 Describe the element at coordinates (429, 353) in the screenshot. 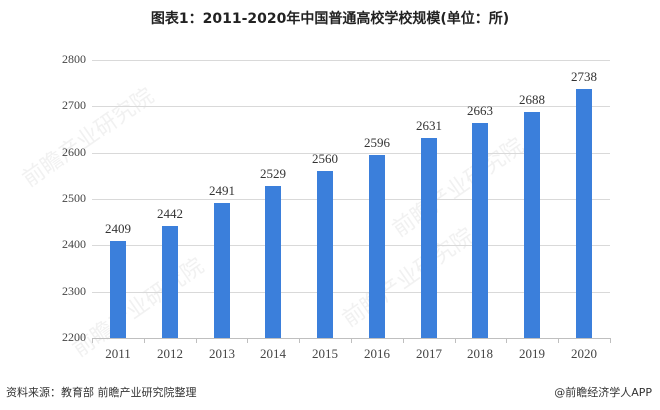

I see `x-tick-label: 2017` at that location.